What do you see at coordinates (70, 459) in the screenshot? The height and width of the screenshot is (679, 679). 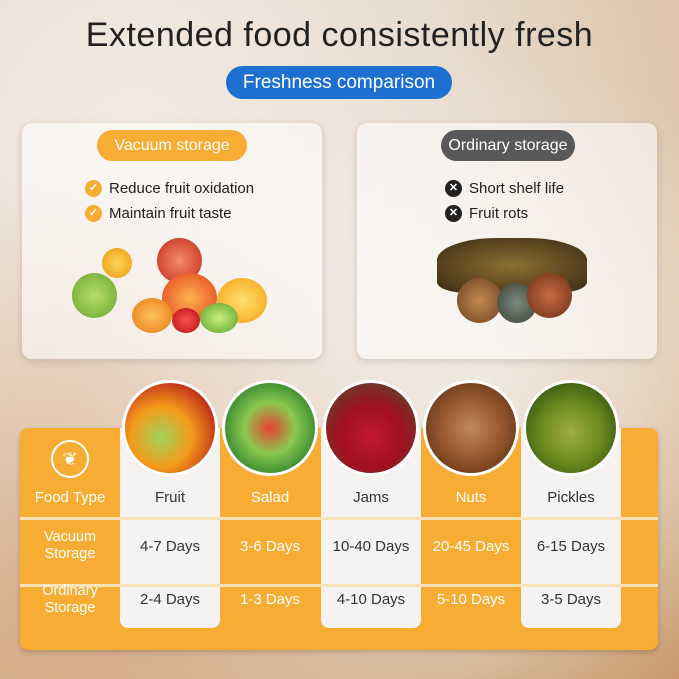 I see `leaf-freshness-icon: ❦` at bounding box center [70, 459].